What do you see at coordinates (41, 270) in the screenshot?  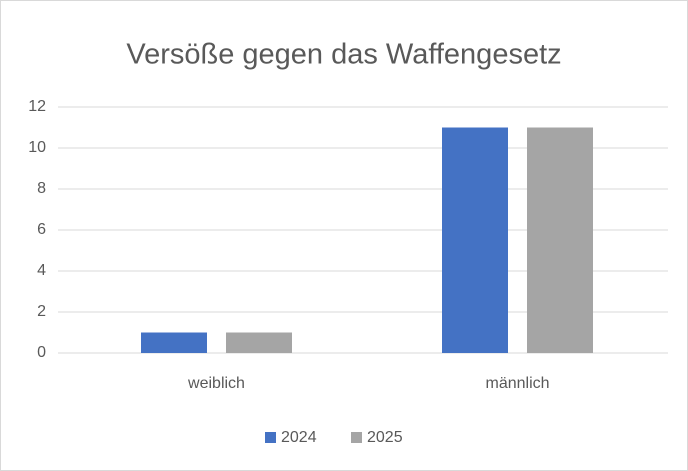 I see `y-tick-label: 4` at bounding box center [41, 270].